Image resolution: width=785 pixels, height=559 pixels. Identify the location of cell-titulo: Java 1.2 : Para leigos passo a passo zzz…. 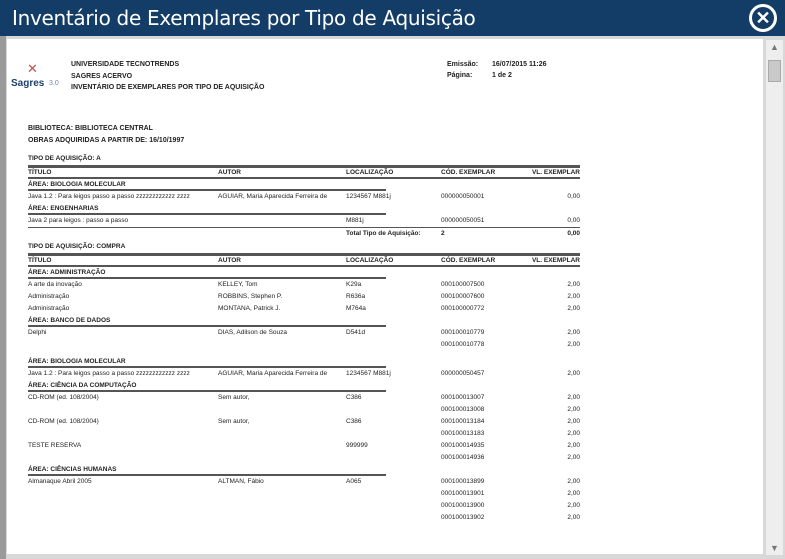
(109, 373).